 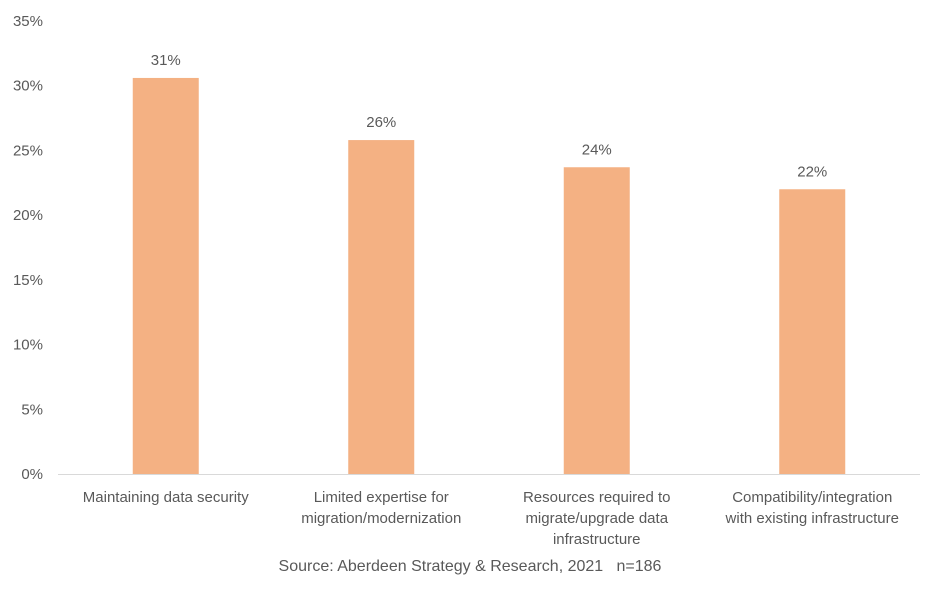 What do you see at coordinates (812, 497) in the screenshot?
I see `x-tick-label: Compatibility/integration` at bounding box center [812, 497].